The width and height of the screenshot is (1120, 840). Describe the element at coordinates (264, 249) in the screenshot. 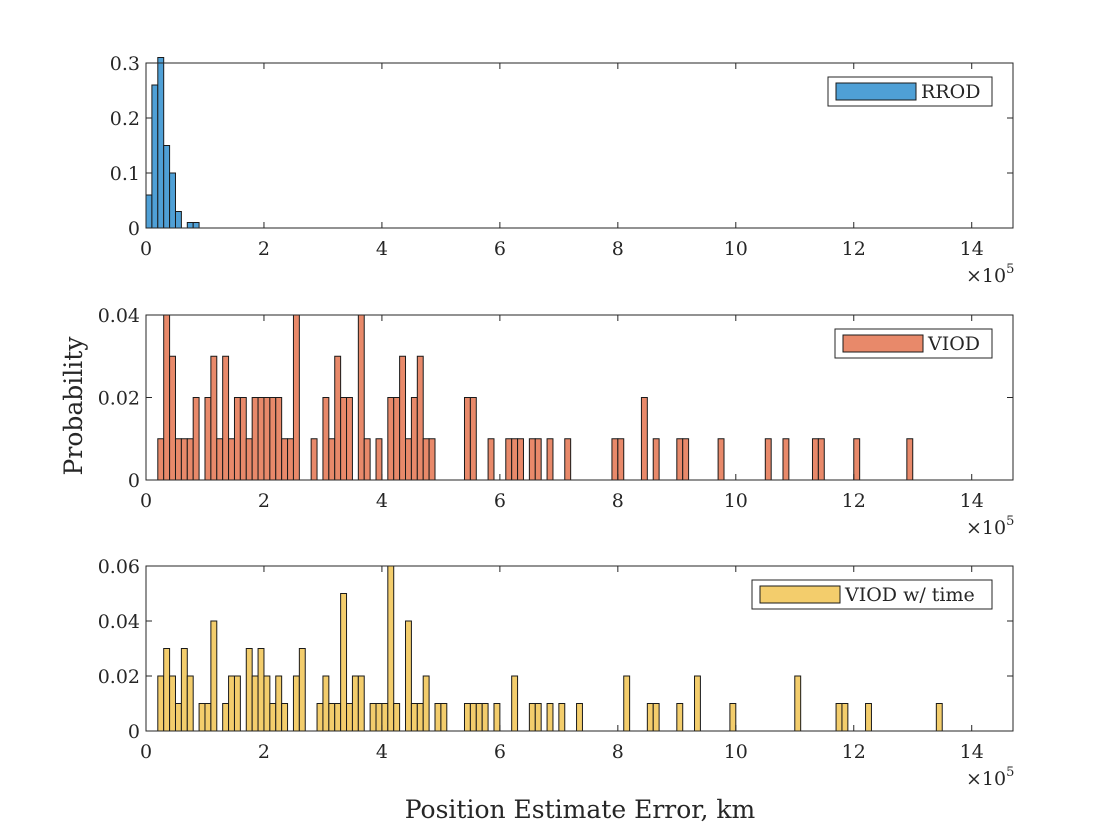

I see `x-tick-label: 2` at that location.